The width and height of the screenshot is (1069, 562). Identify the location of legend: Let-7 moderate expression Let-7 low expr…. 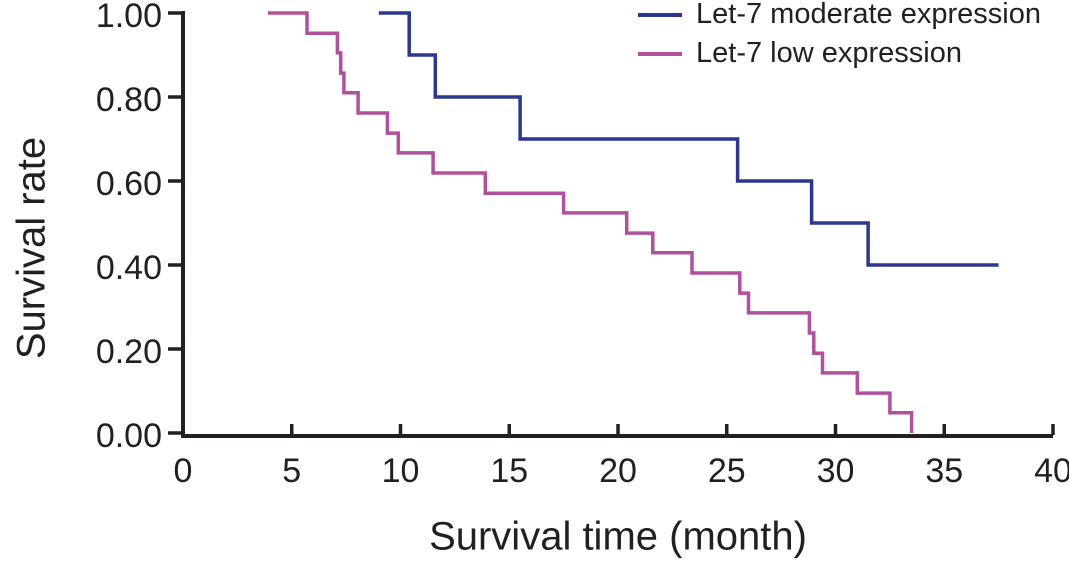
(839, 36).